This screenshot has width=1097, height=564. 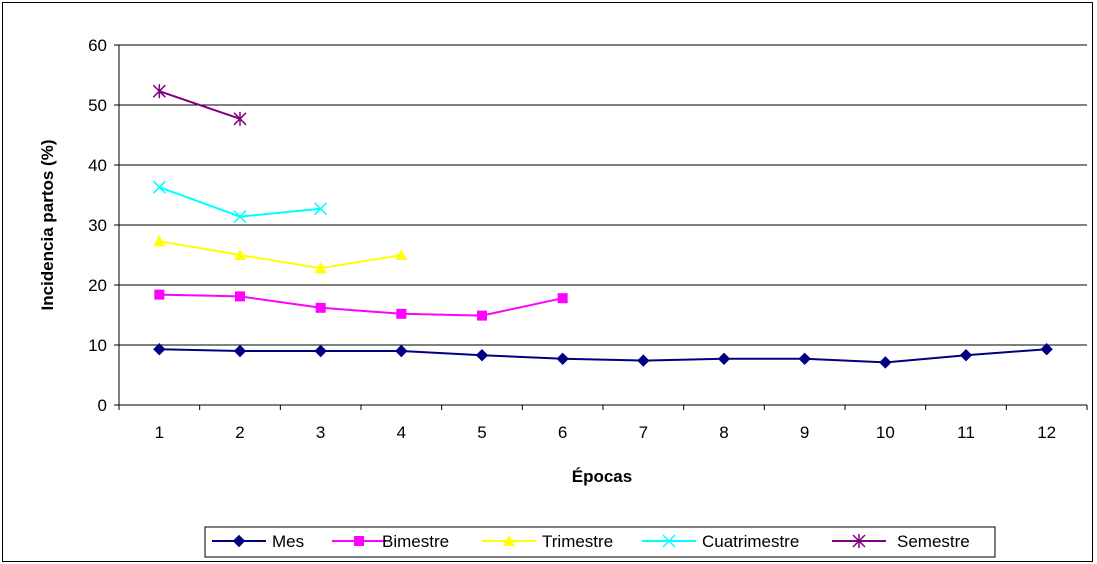 I want to click on series-semestre, so click(x=199, y=105).